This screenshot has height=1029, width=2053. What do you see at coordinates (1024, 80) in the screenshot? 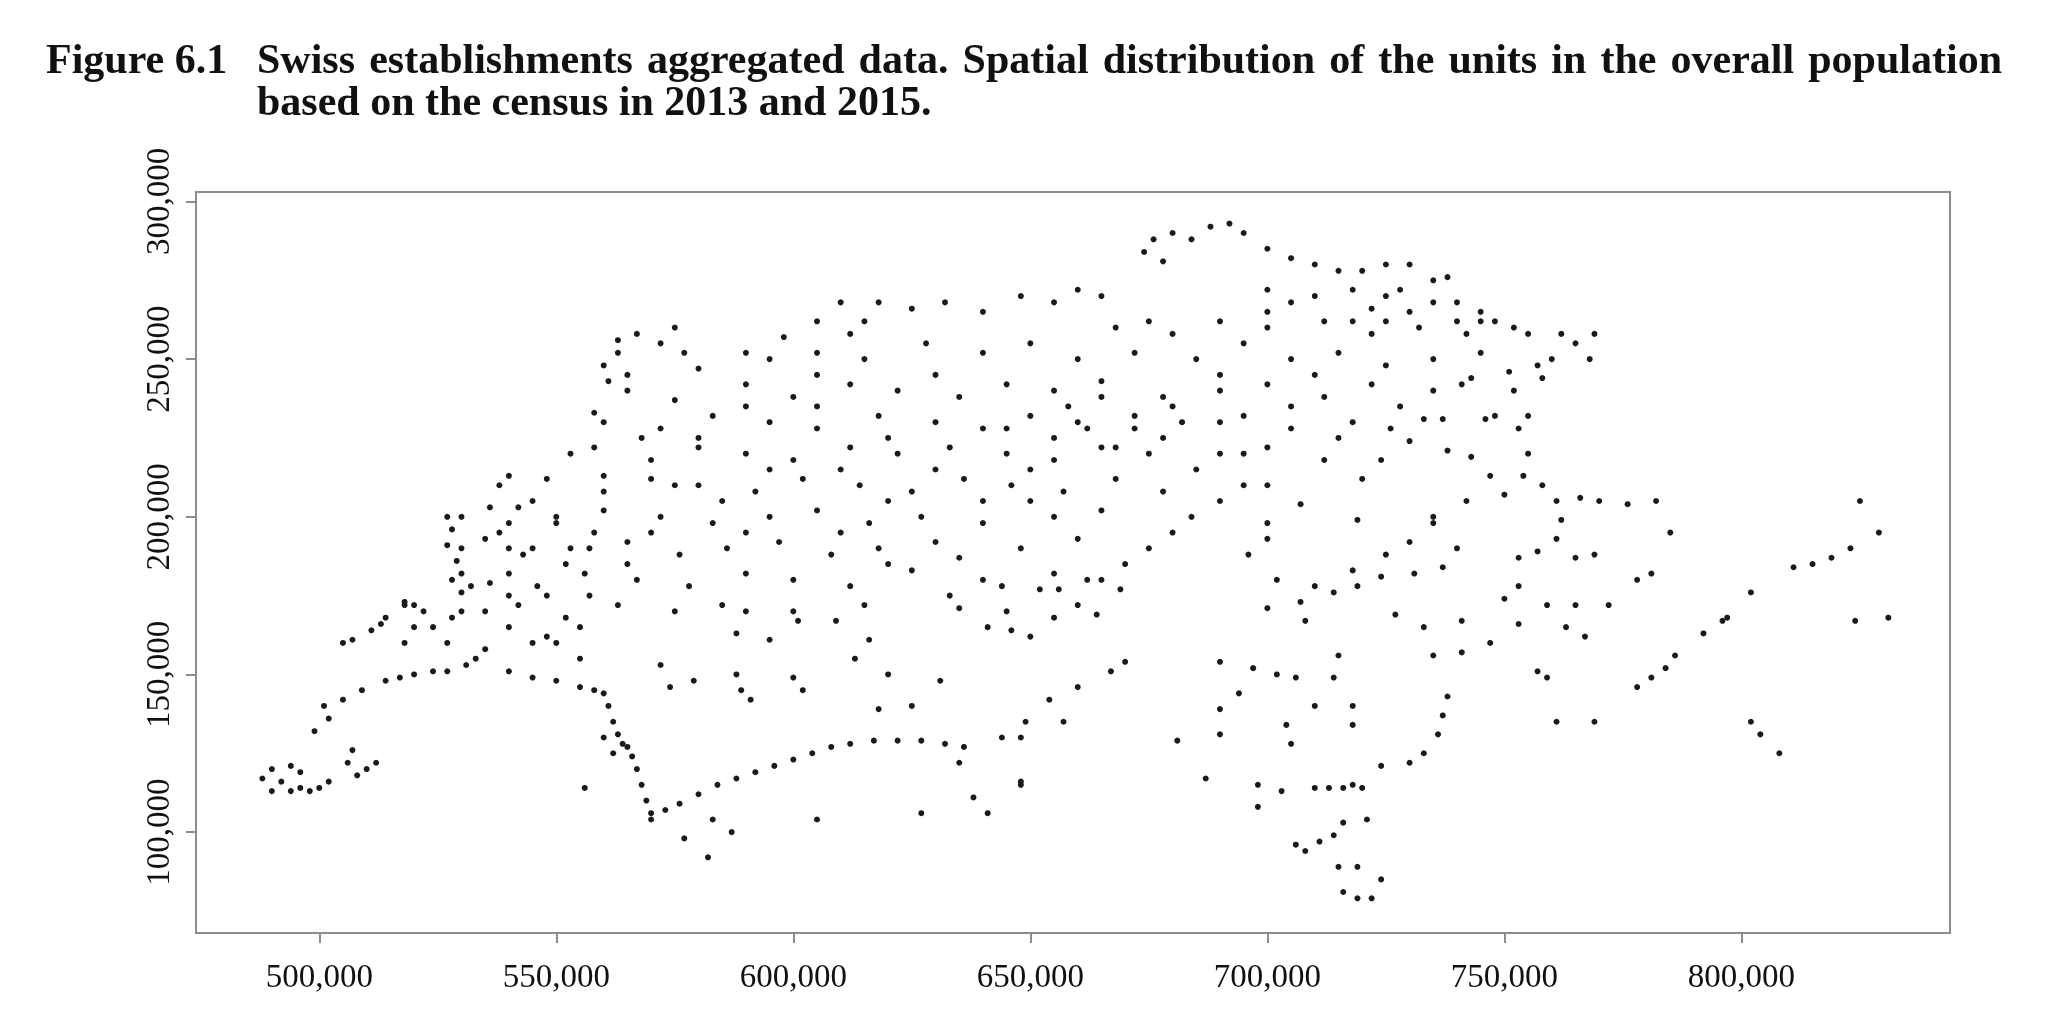
I see `chart-title: Figure 6.1 Swiss establishments aggregated data. Spatial distribution of the units in the overall population based on the census in 2013 and 2015.` at bounding box center [1024, 80].